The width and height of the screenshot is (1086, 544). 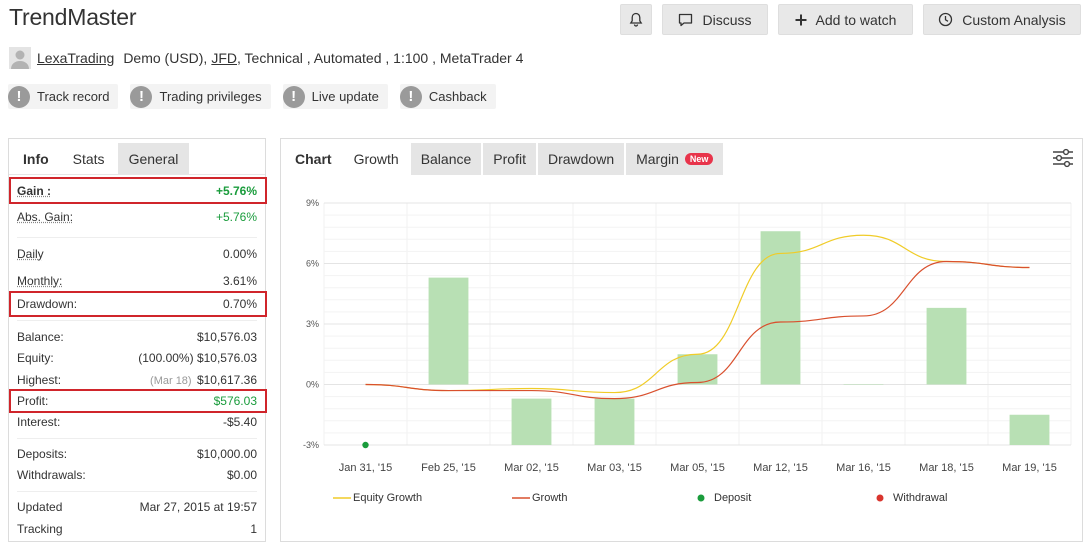 What do you see at coordinates (40, 529) in the screenshot?
I see `tracking-label: Tracking` at bounding box center [40, 529].